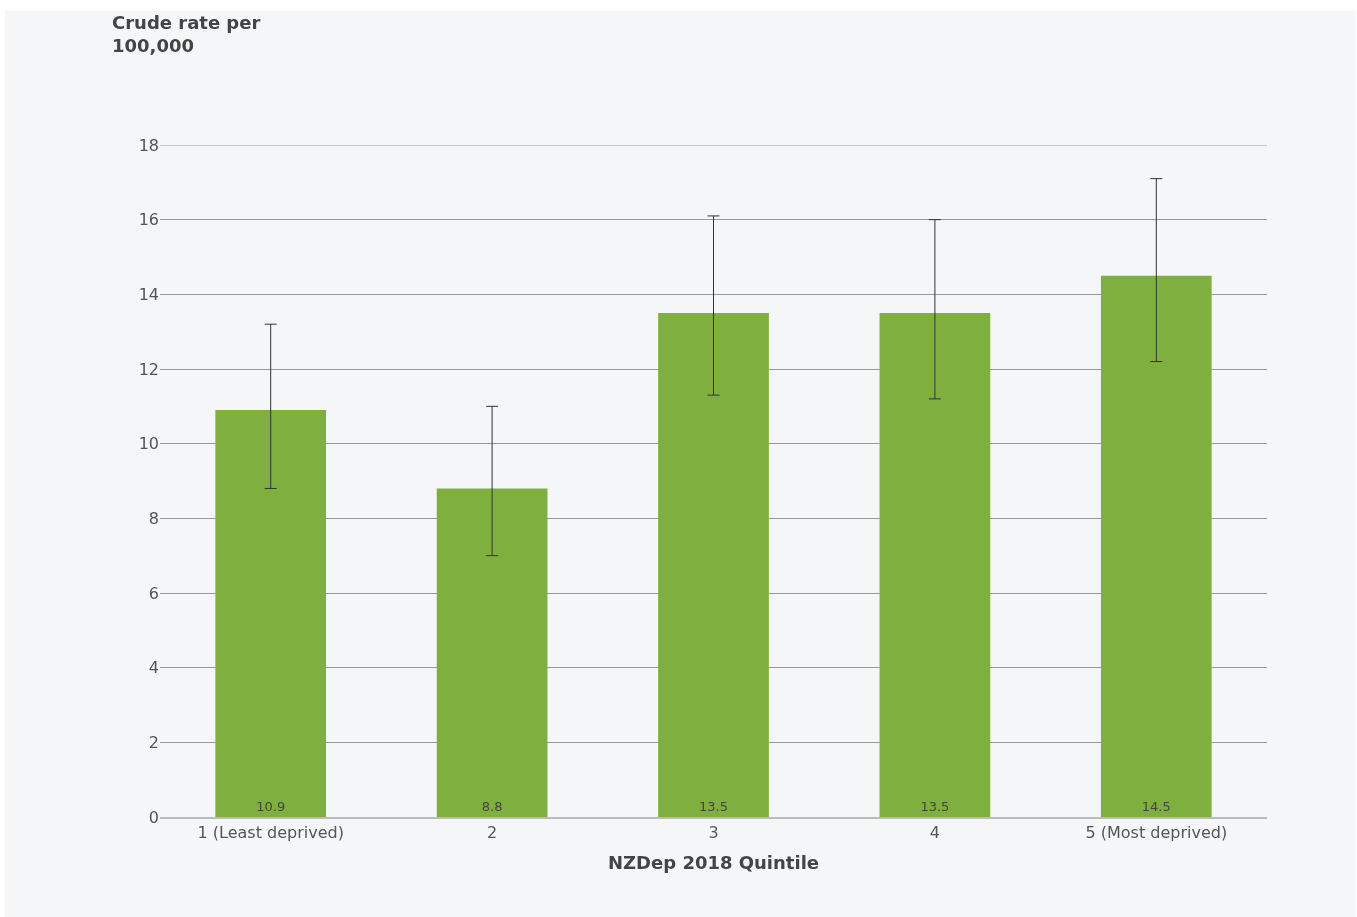 The height and width of the screenshot is (917, 1357). Describe the element at coordinates (271, 806) in the screenshot. I see `data-label: 10.9` at that location.